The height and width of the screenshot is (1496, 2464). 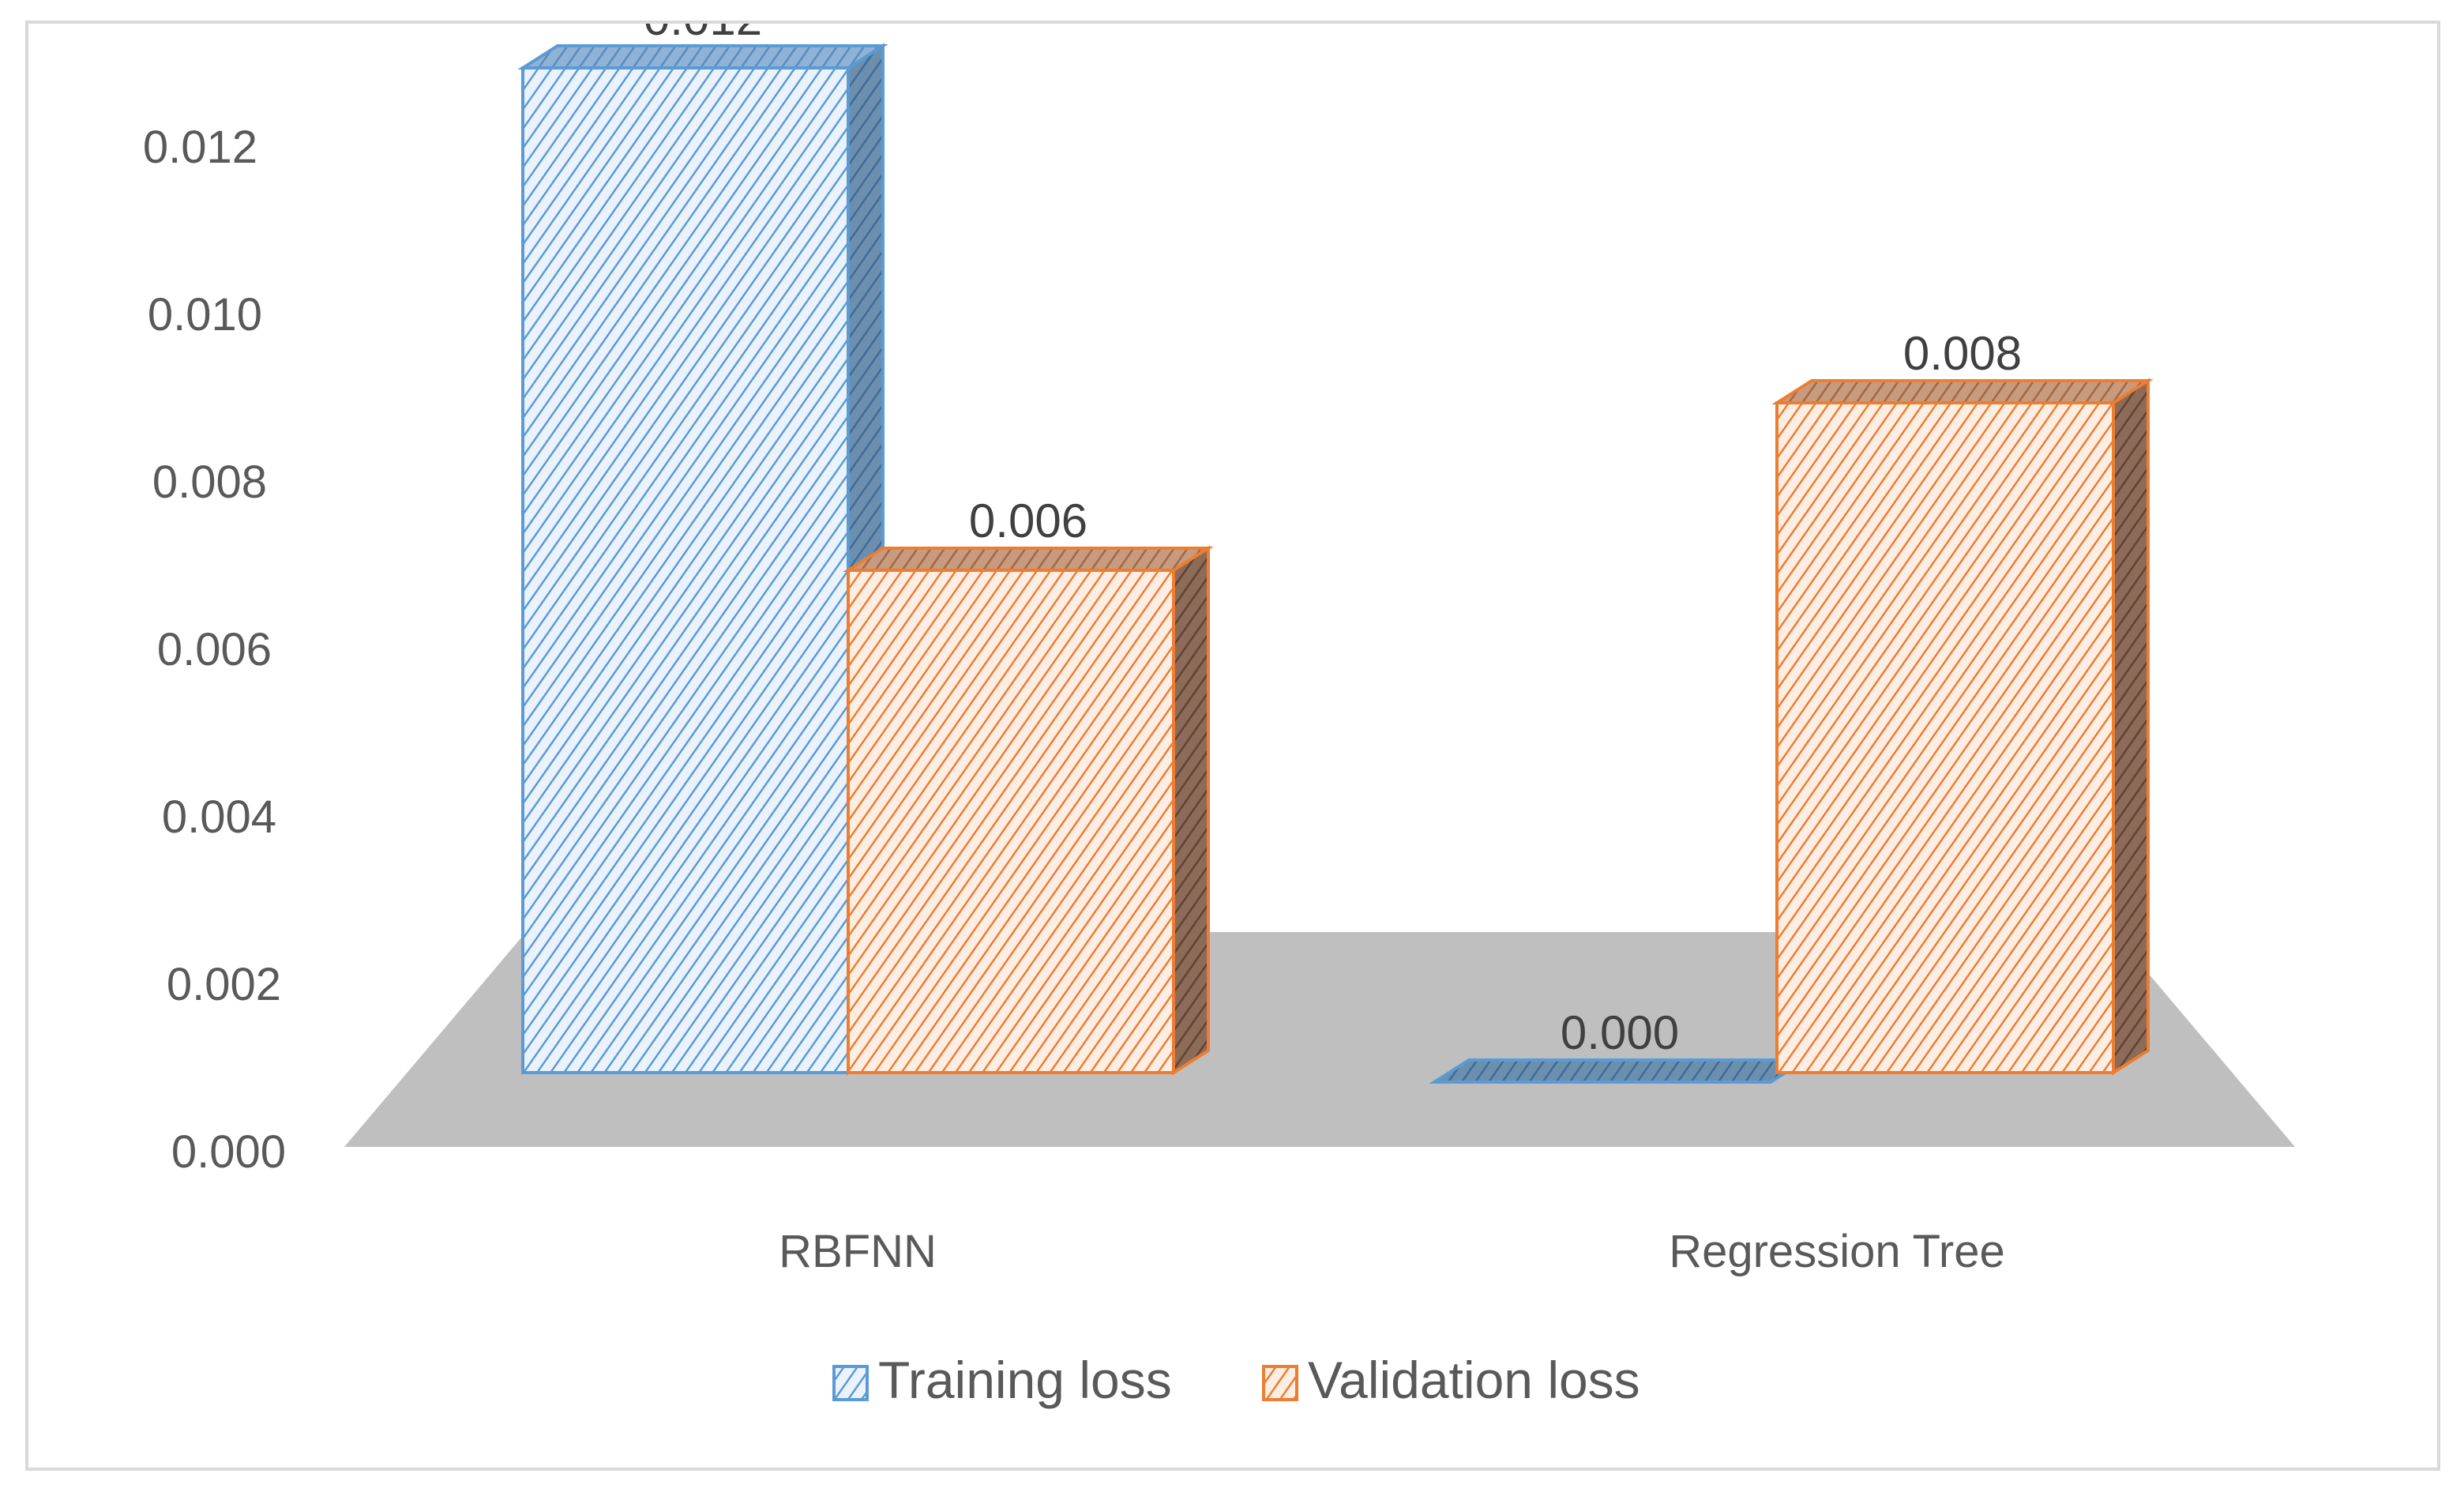 What do you see at coordinates (1962, 353) in the screenshot?
I see `data-label: 0.008` at bounding box center [1962, 353].